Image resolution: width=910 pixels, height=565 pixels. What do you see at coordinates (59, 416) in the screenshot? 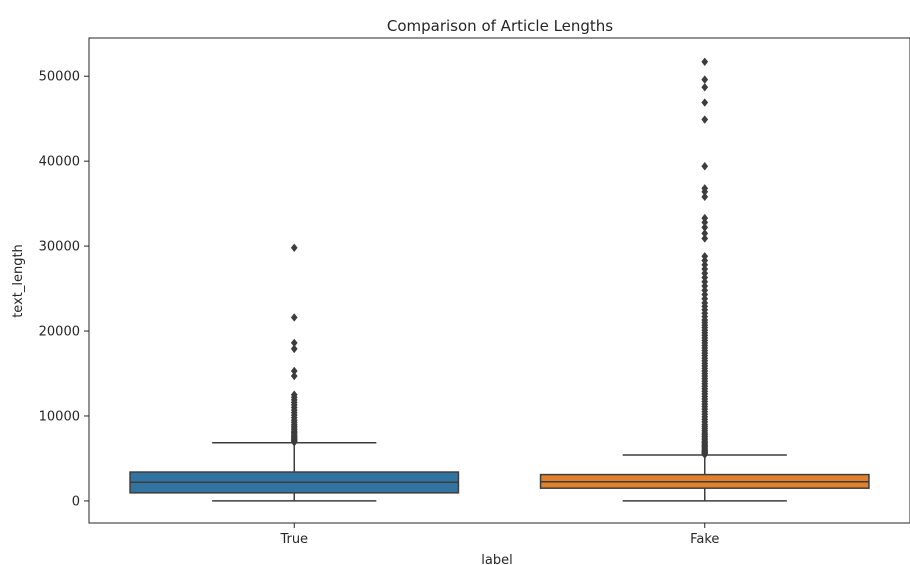
I see `y-tick-label: 10000` at bounding box center [59, 416].